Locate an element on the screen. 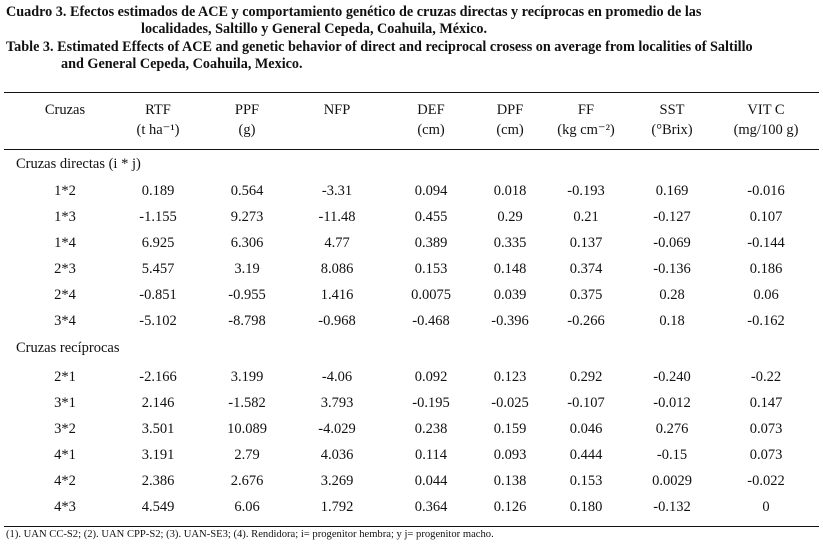 The width and height of the screenshot is (823, 548). table-cell: 1.416 is located at coordinates (337, 294).